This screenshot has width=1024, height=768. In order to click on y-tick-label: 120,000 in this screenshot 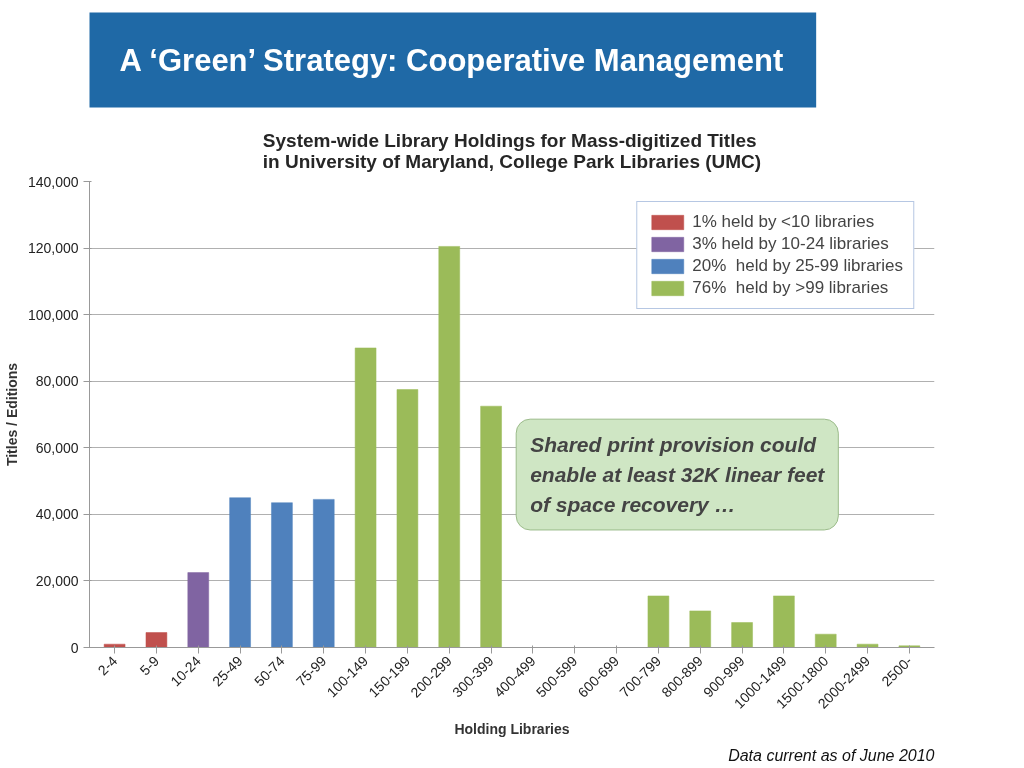, I will do `click(53, 248)`.